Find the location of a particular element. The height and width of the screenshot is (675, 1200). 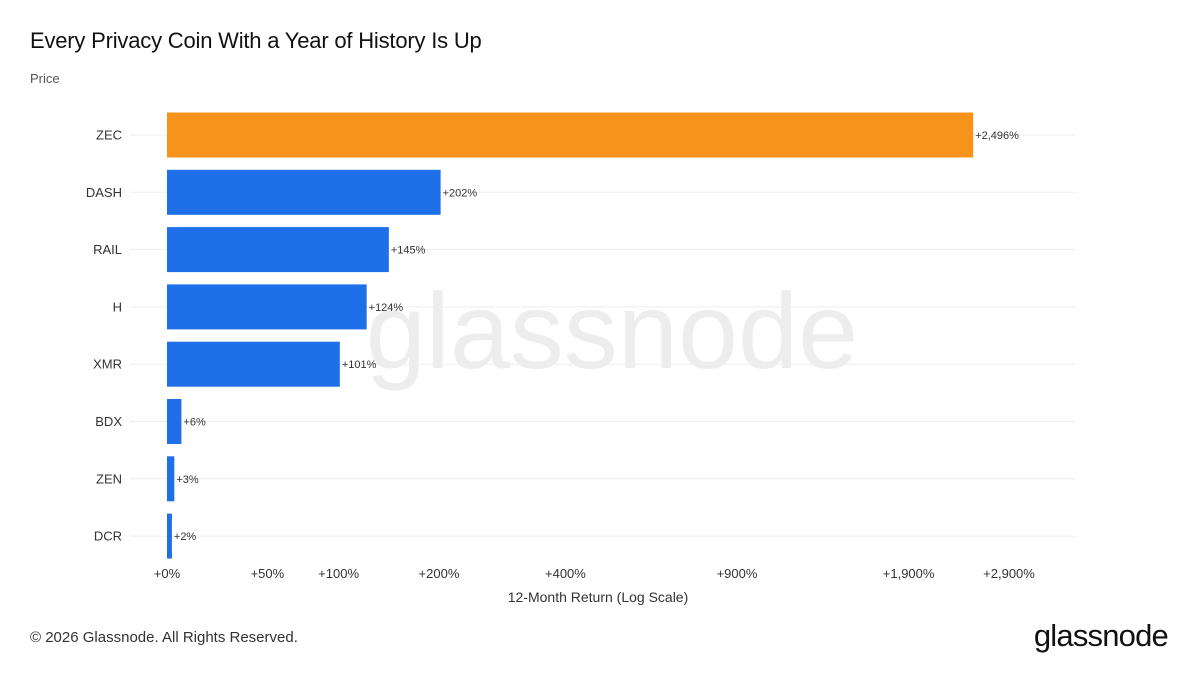

glassnode-logo: glassnode is located at coordinates (1101, 635).